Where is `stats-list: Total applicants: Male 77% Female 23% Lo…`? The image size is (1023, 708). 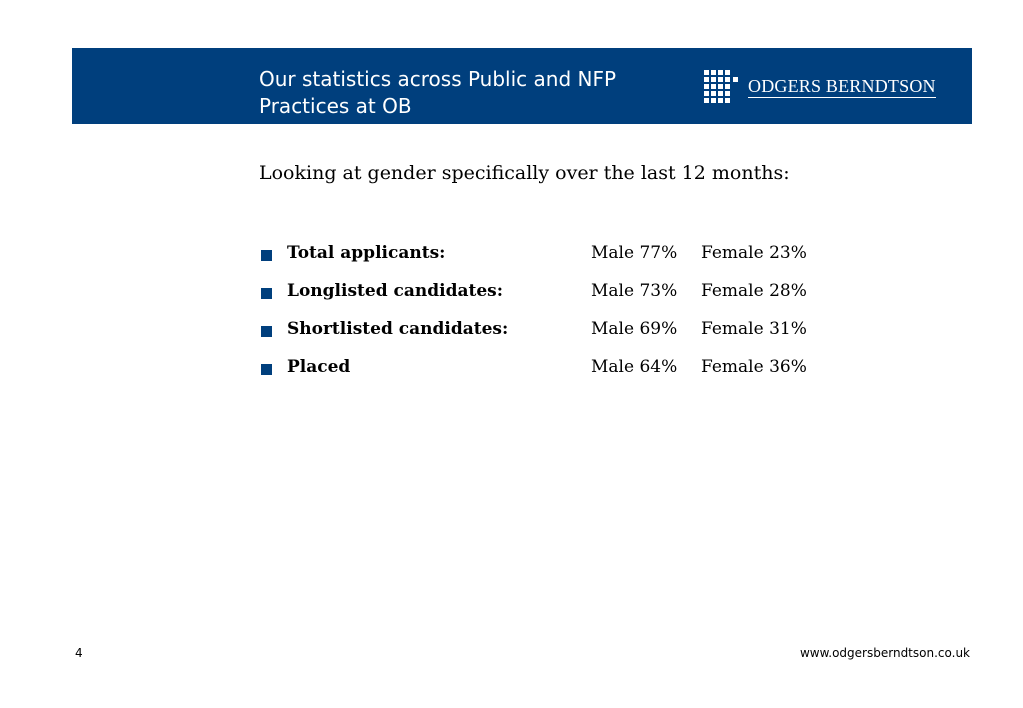
stats-list: Total applicants: Male 77% Female 23% Lo… is located at coordinates (559, 316).